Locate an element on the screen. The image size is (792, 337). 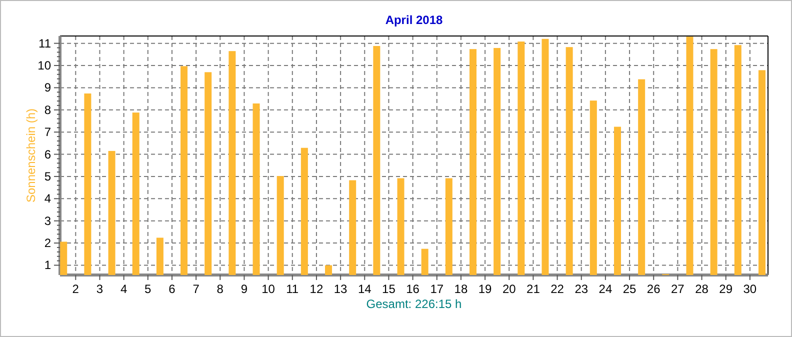
x-tick-label: 7 is located at coordinates (196, 289).